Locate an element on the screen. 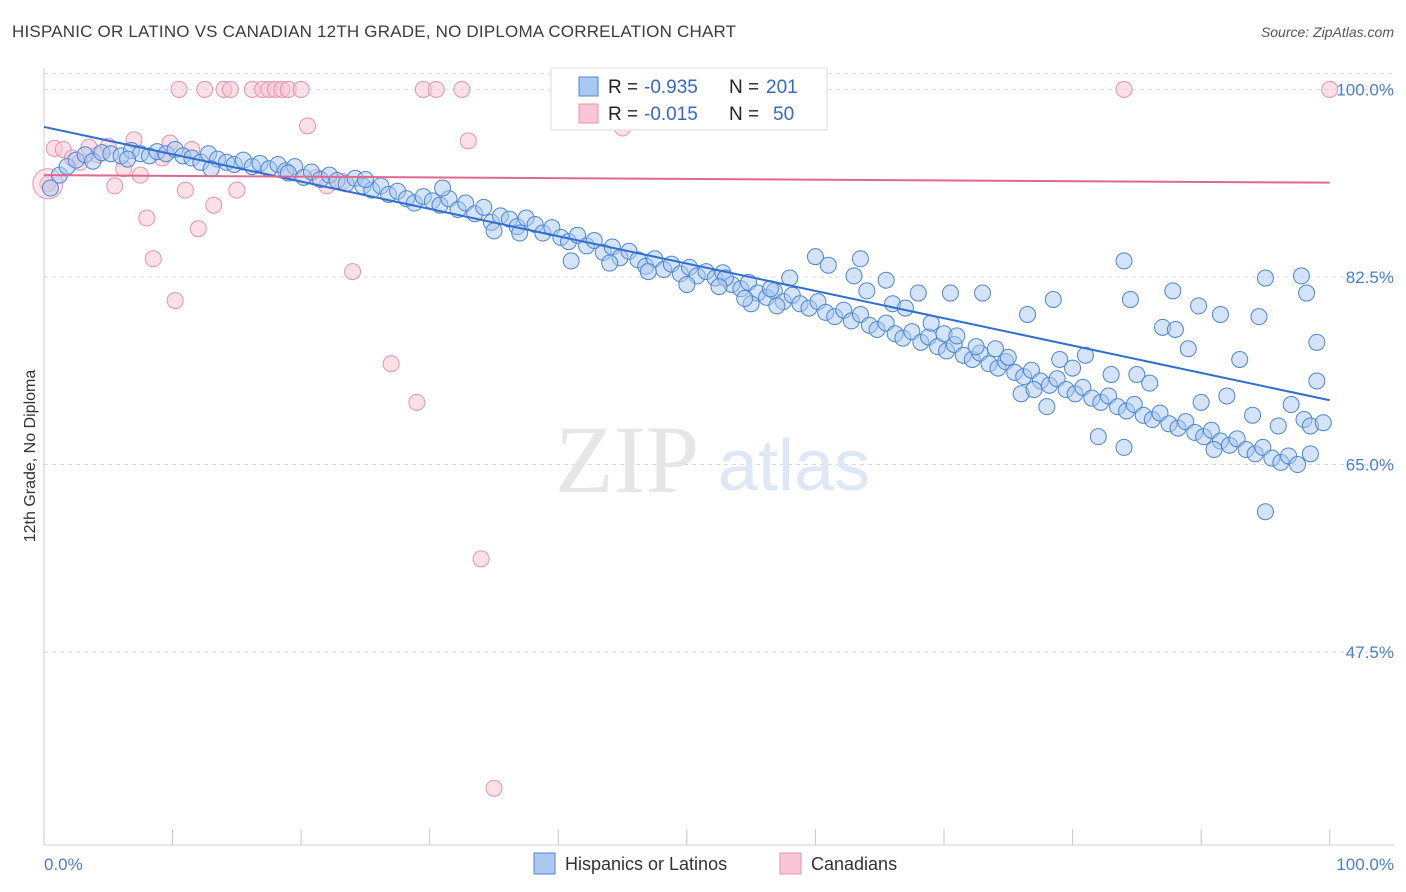 The height and width of the screenshot is (892, 1406). series-legend-swatch-hispanics is located at coordinates (544, 863).